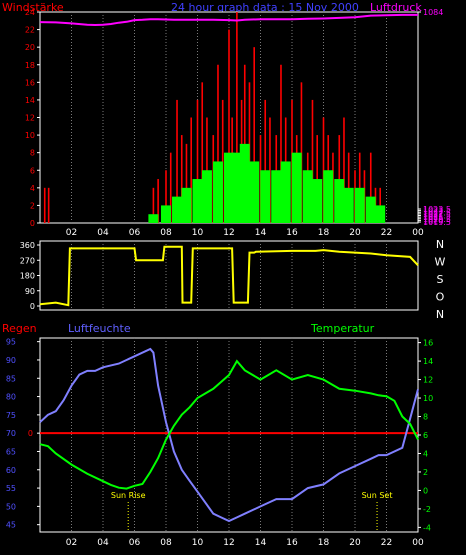 This screenshot has width=466, height=555. I want to click on x-tick-label: 00, so click(418, 543).